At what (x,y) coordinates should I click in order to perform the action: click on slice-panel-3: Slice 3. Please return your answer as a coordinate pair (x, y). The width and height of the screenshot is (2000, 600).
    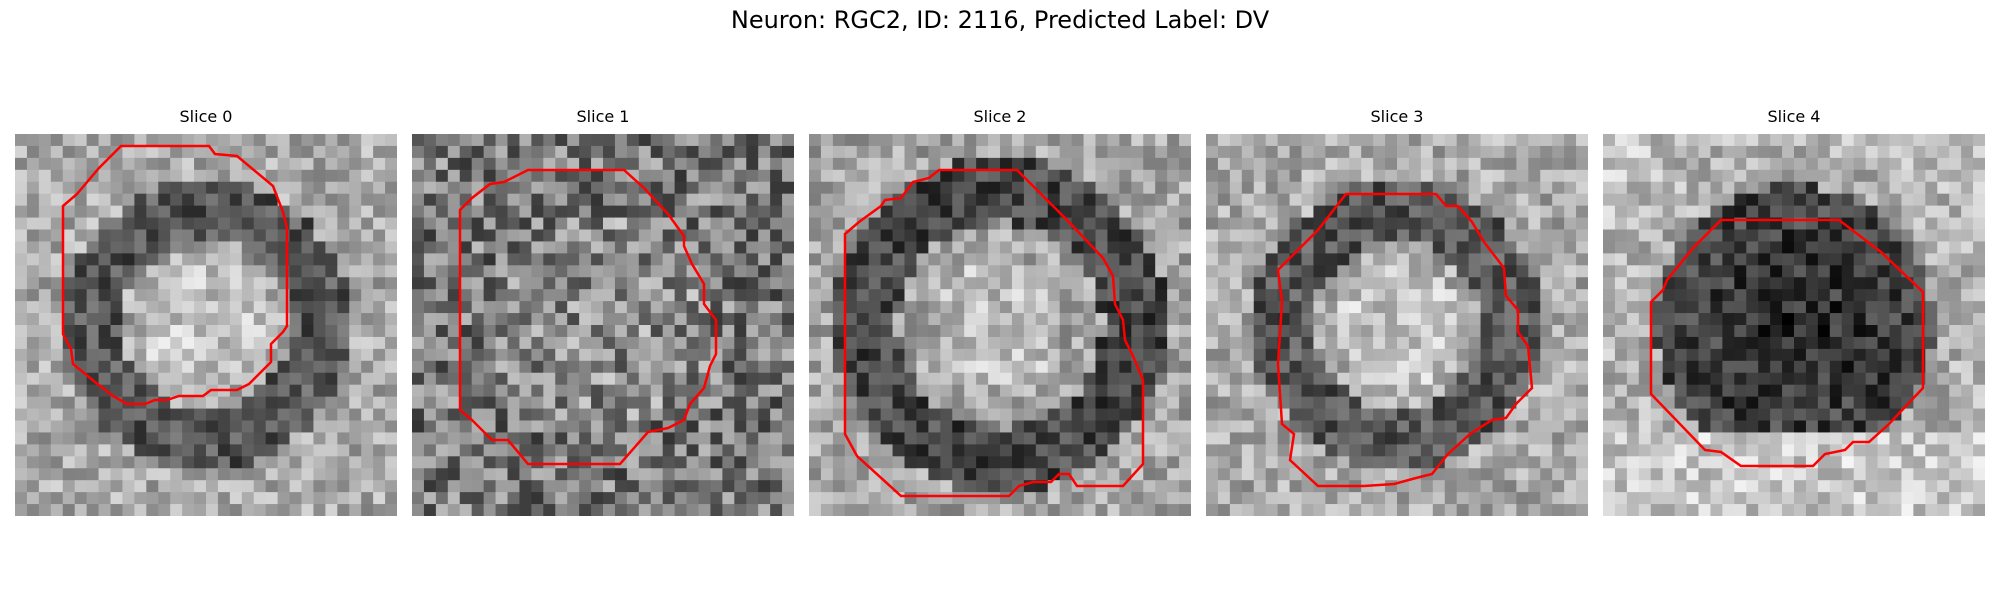
    Looking at the image, I should click on (1397, 310).